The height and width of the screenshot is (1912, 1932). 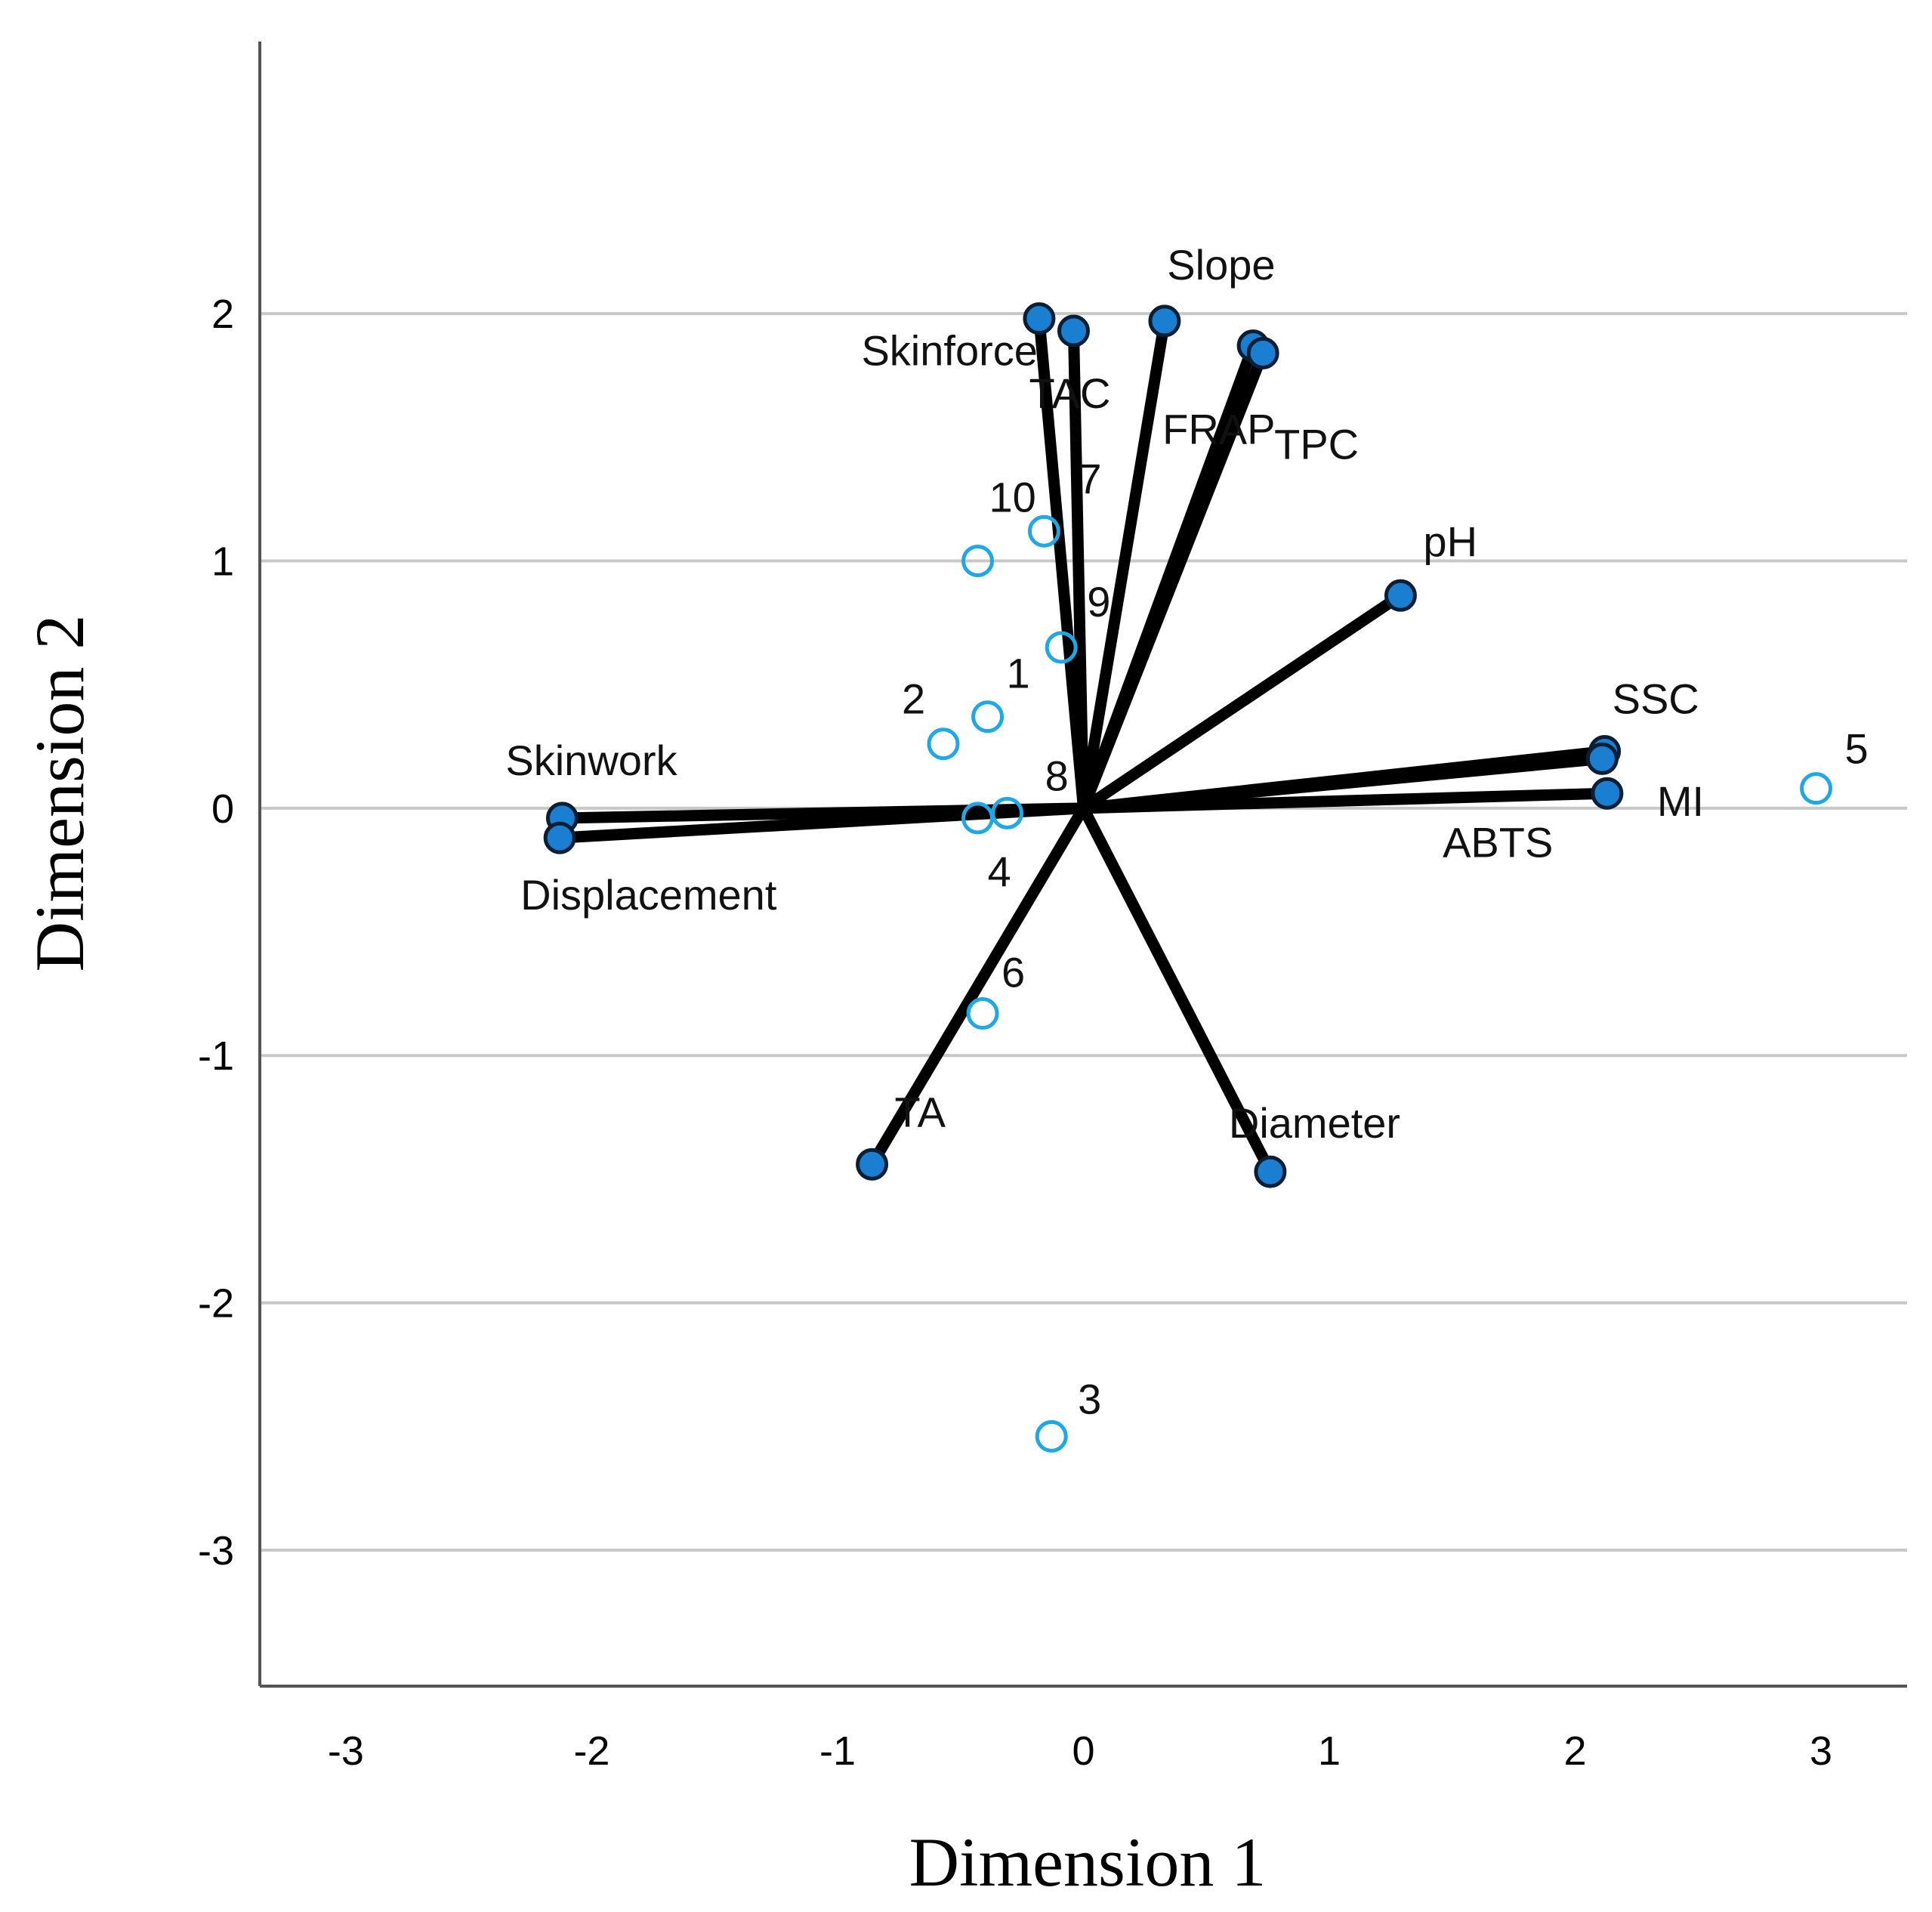 What do you see at coordinates (1013, 973) in the screenshot?
I see `object-label-6: 6` at bounding box center [1013, 973].